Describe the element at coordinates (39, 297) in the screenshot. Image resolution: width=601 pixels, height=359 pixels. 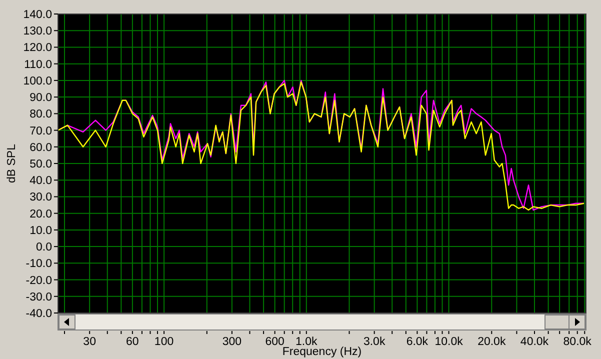
I see `y-tick-label: -30.0` at that location.